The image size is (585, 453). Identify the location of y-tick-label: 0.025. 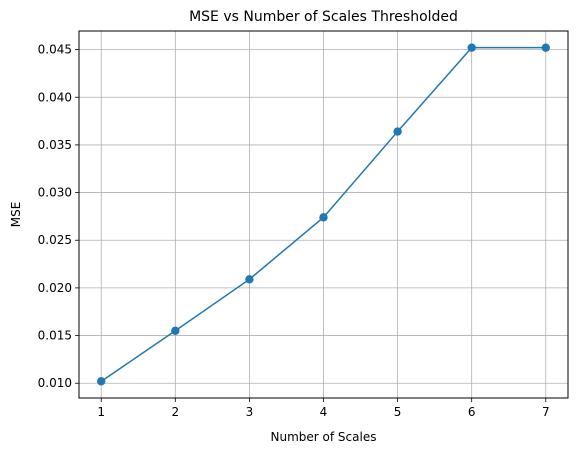
(55, 240).